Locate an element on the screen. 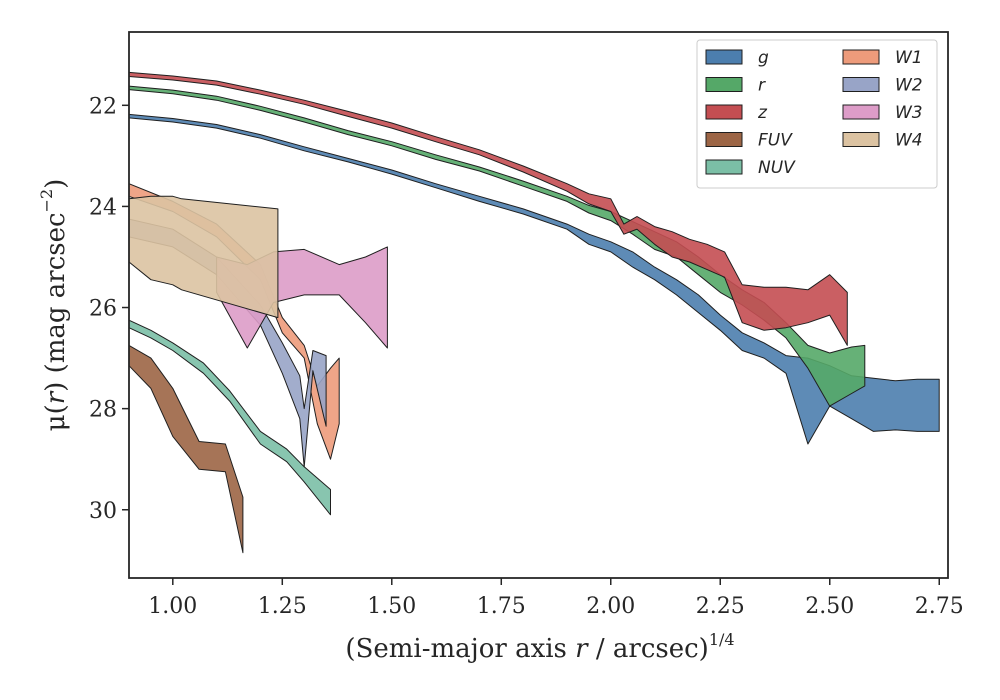 This screenshot has width=1000, height=700. legend-label-g: g is located at coordinates (763, 58).